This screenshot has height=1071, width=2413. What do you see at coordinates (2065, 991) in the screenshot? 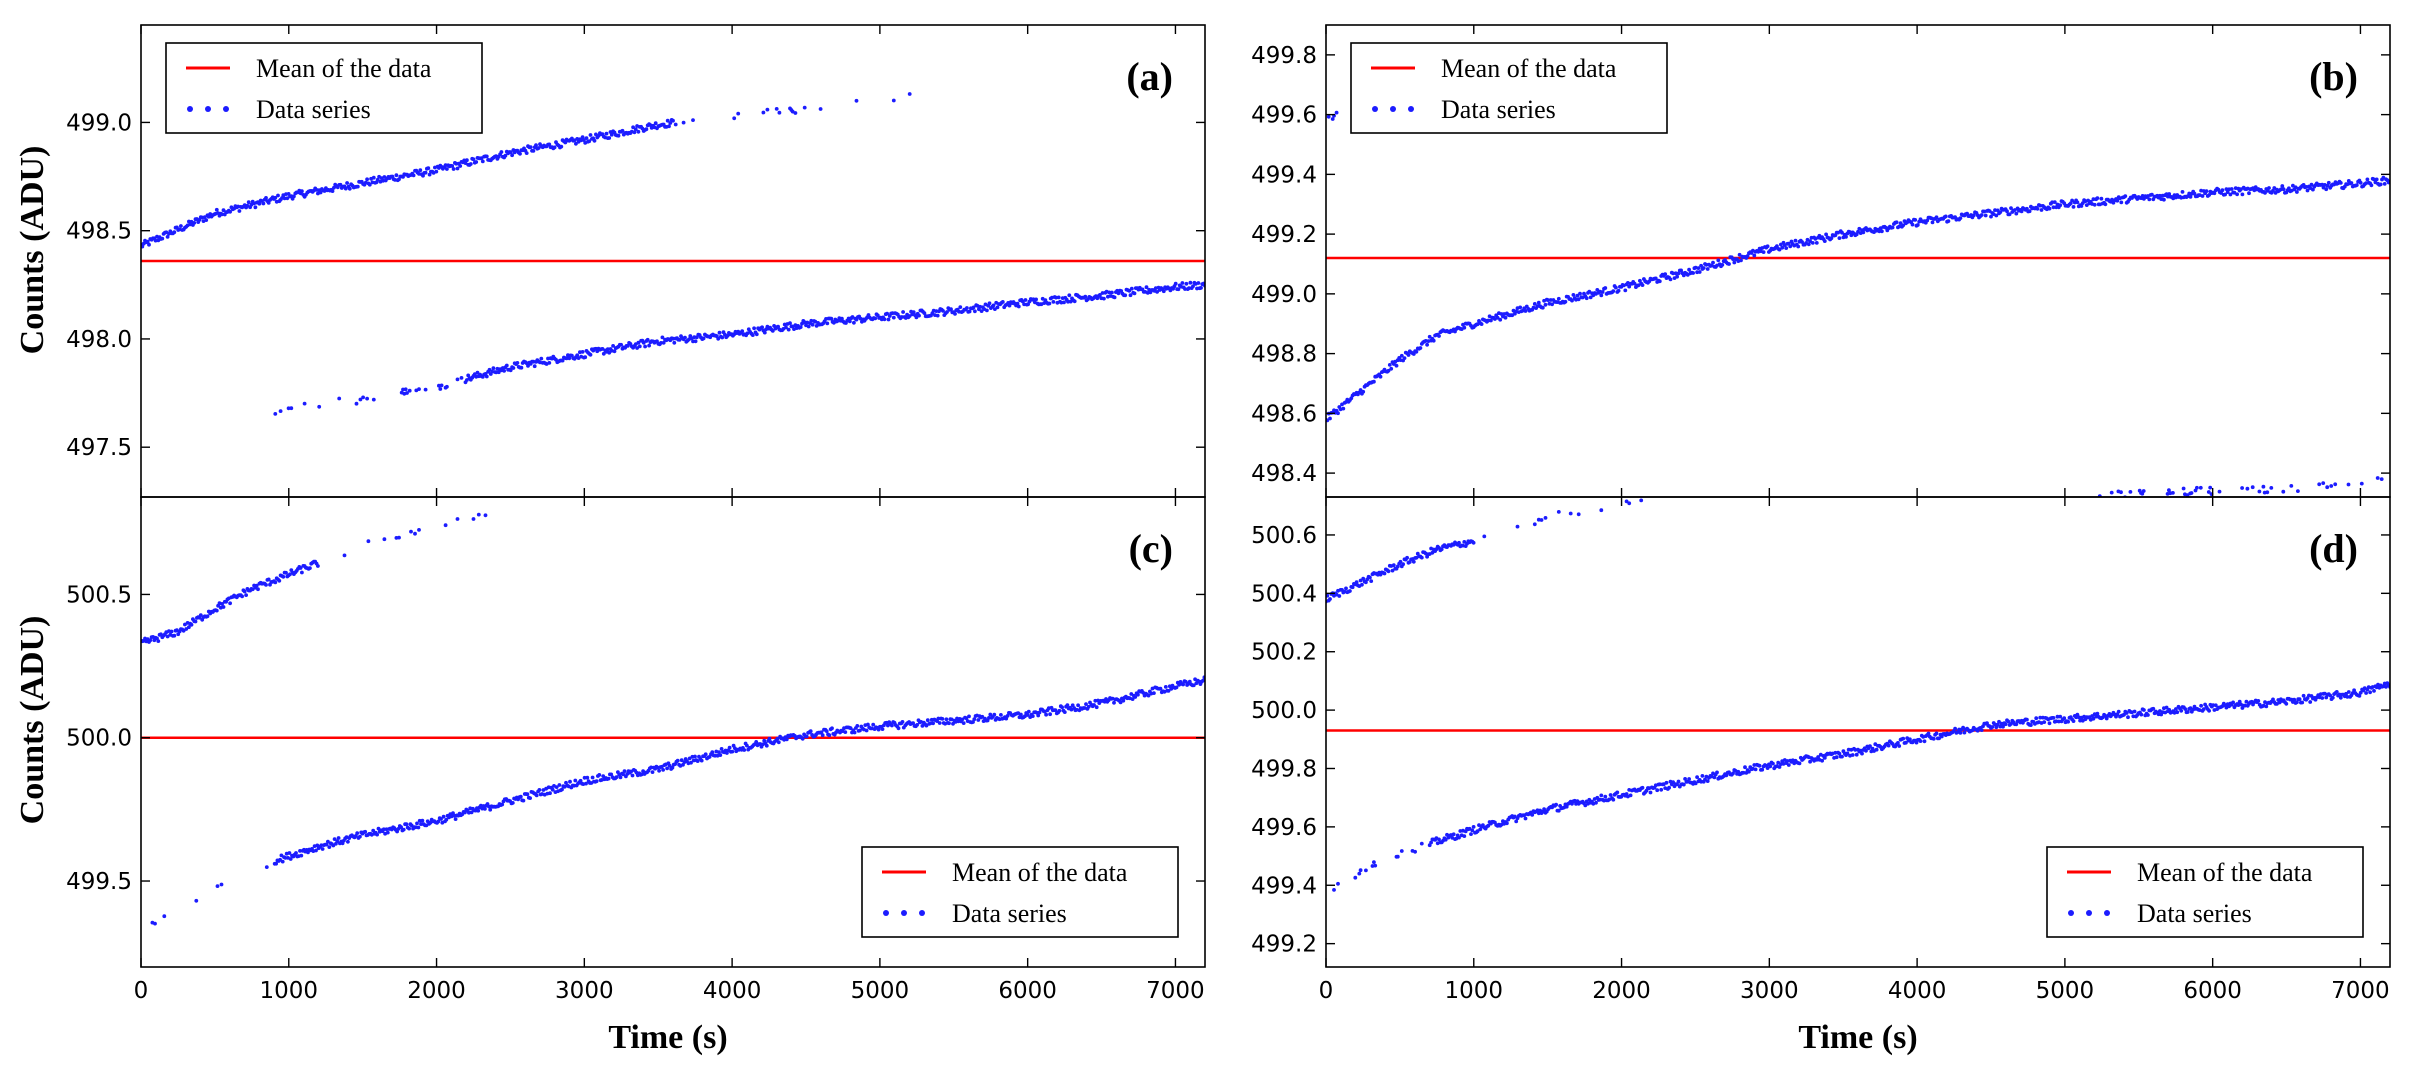
I see `x-tick-label: 5000` at bounding box center [2065, 991].